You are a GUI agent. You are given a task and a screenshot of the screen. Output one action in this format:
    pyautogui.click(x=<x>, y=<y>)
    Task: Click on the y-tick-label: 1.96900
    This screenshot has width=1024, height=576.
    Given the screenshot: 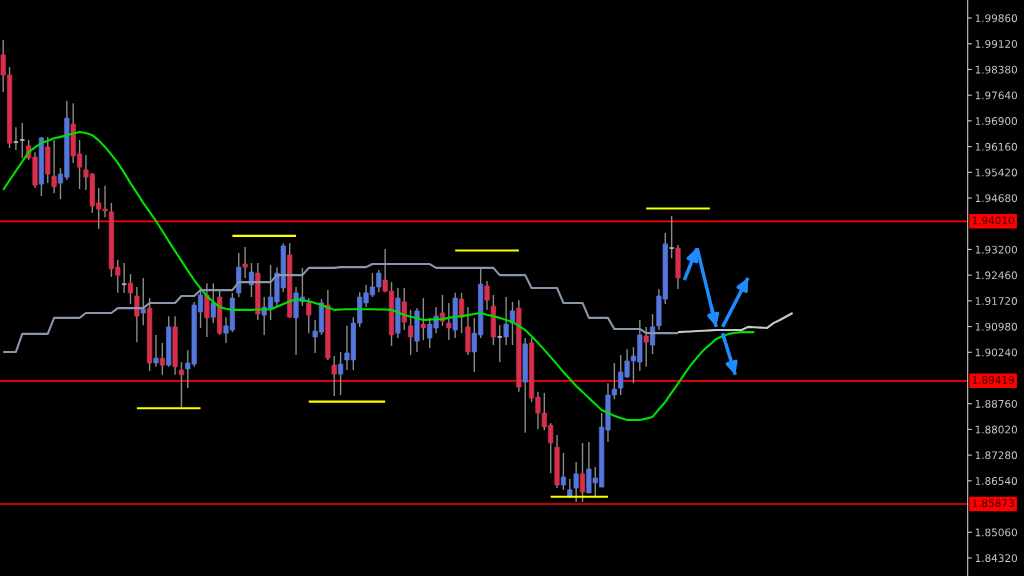 What is the action you would take?
    pyautogui.click(x=996, y=121)
    